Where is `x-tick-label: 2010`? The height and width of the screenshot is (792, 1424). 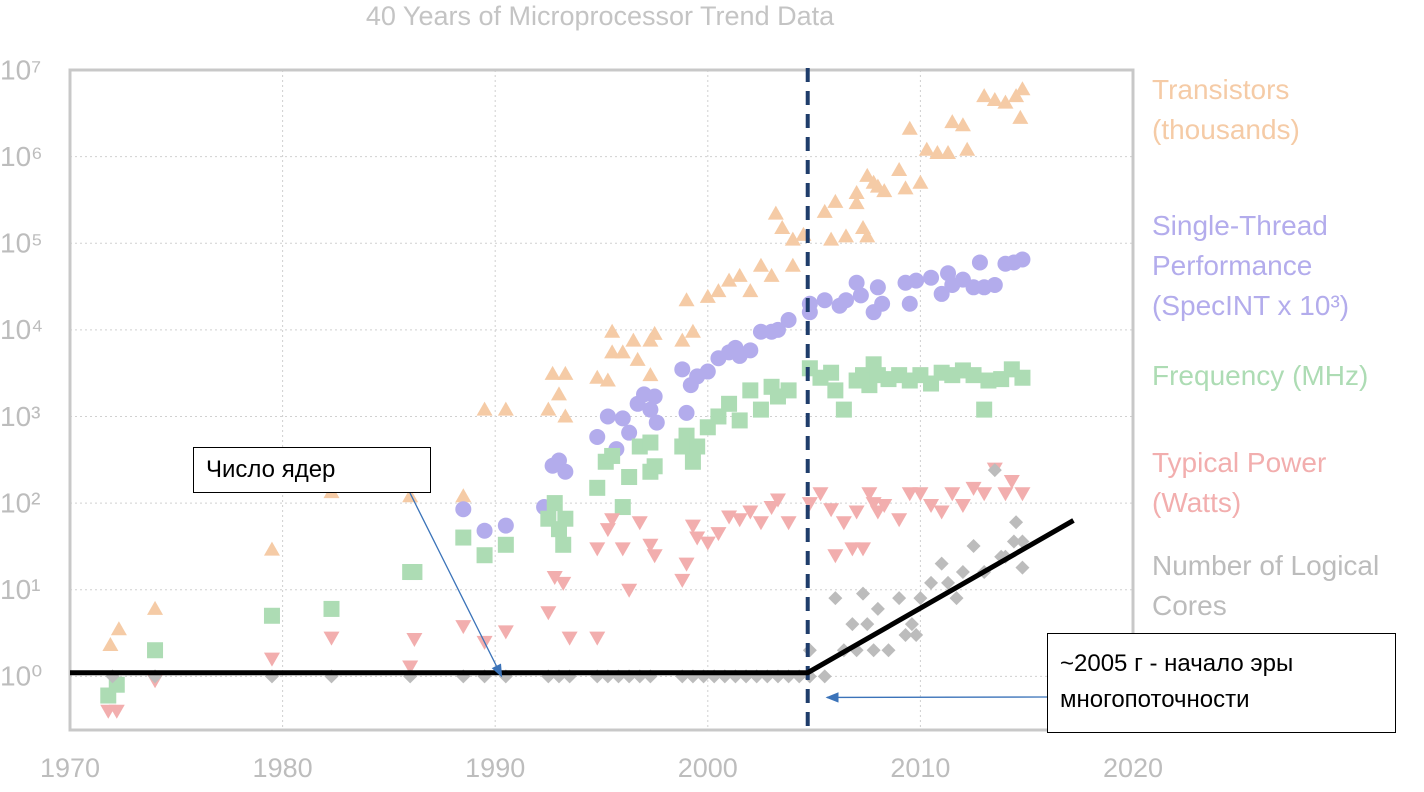
x-tick-label: 2010 is located at coordinates (920, 768).